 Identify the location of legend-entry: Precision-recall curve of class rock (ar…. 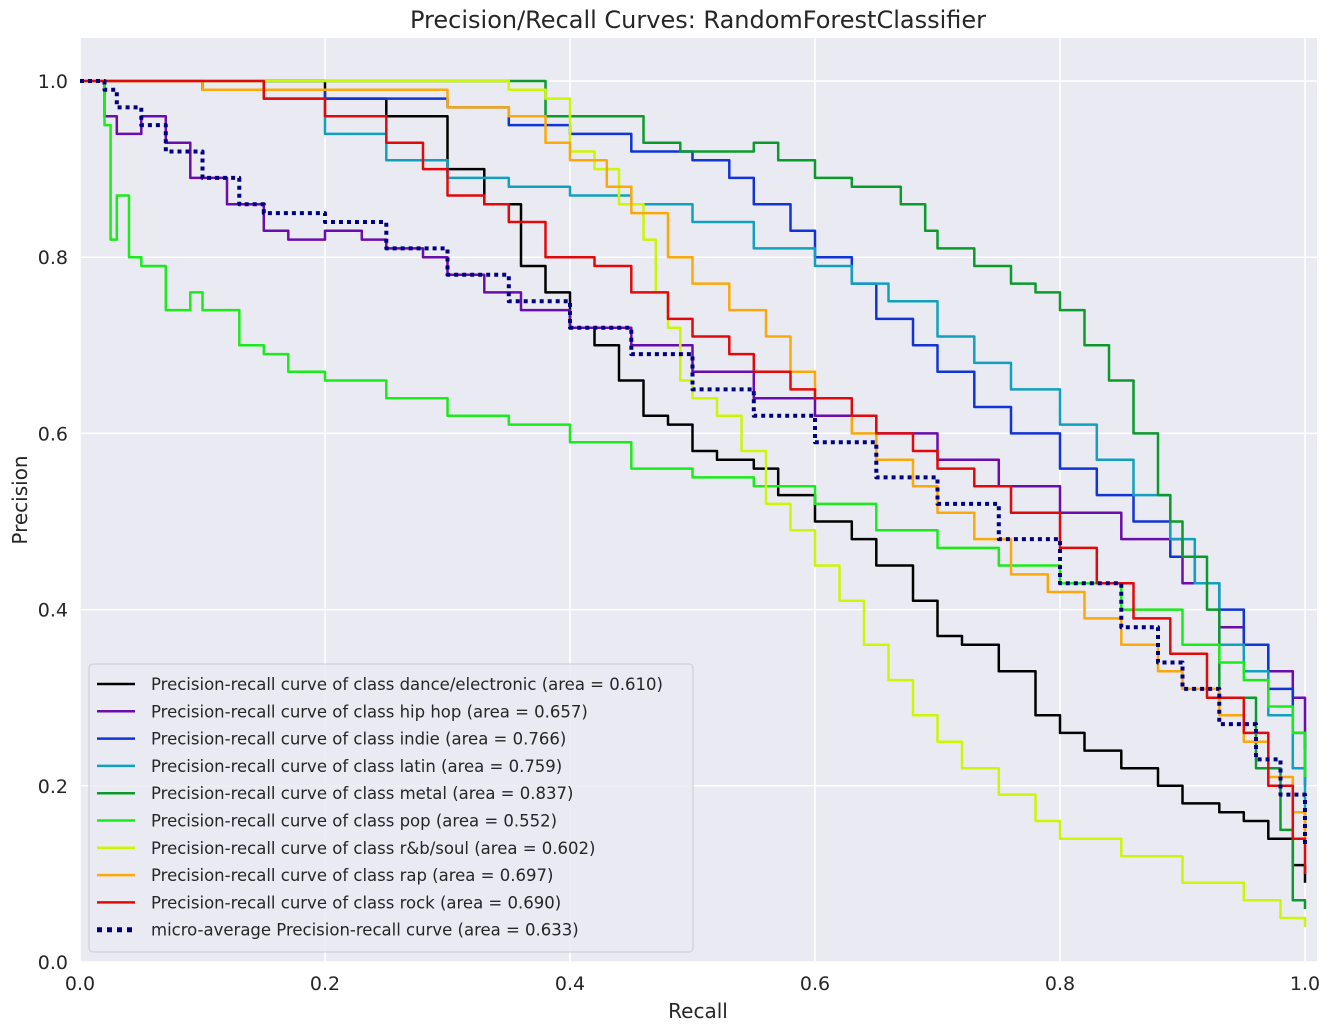
(356, 902).